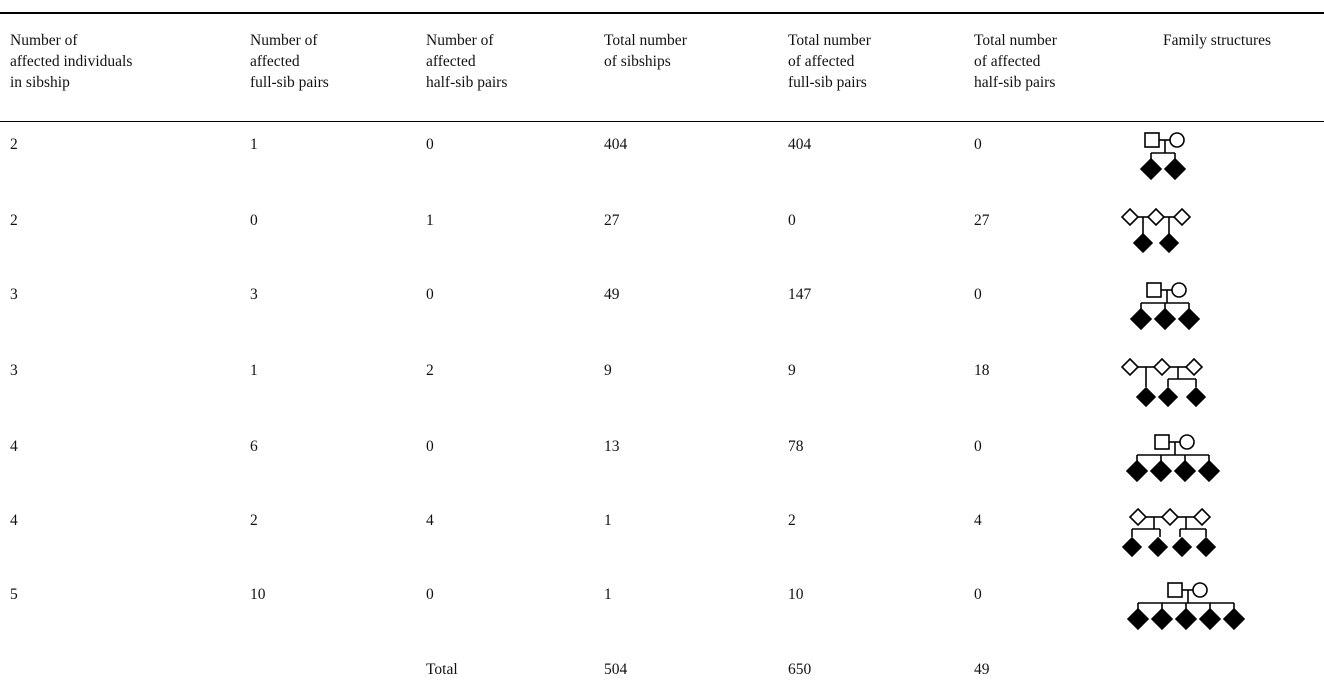  I want to click on cell-total-full-sib-pairs: 0, so click(792, 220).